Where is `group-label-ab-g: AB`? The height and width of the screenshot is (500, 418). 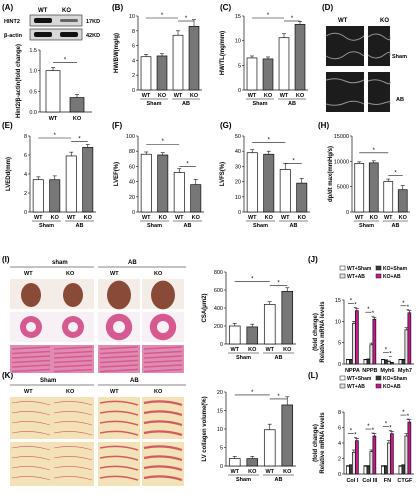 group-label-ab-g: AB is located at coordinates (294, 226).